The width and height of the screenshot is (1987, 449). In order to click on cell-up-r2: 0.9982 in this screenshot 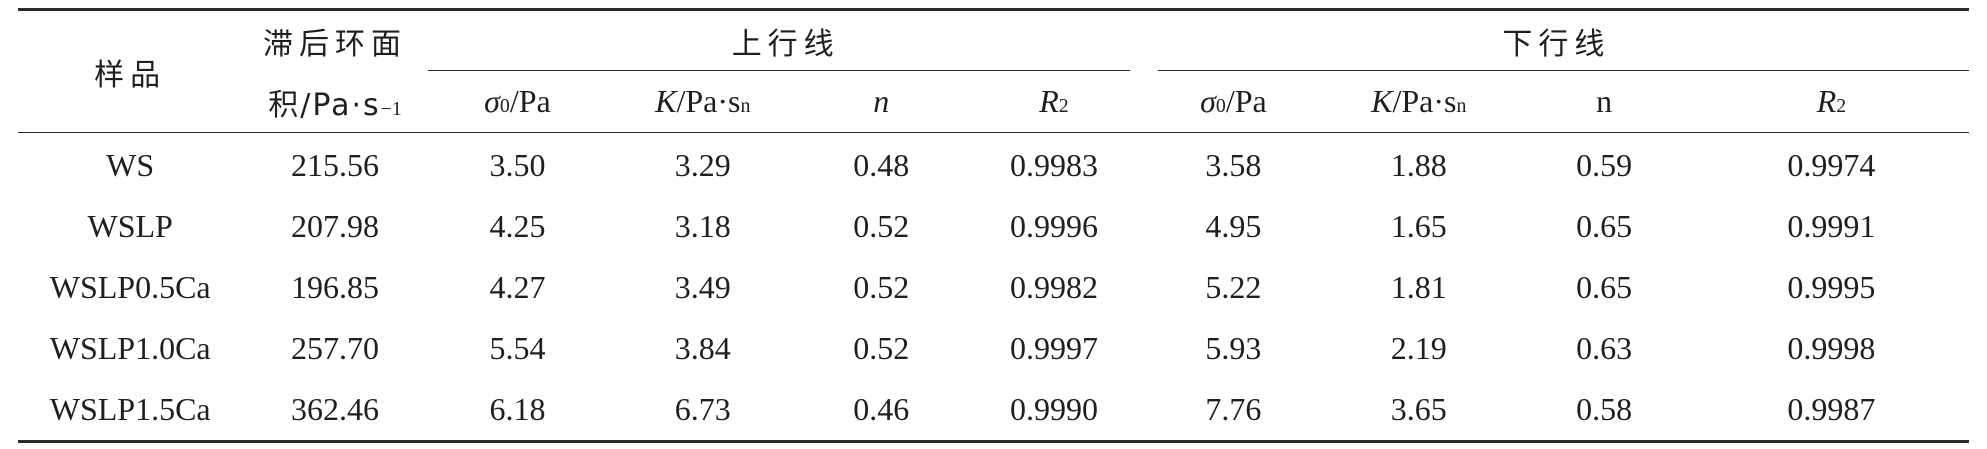, I will do `click(1053, 287)`.